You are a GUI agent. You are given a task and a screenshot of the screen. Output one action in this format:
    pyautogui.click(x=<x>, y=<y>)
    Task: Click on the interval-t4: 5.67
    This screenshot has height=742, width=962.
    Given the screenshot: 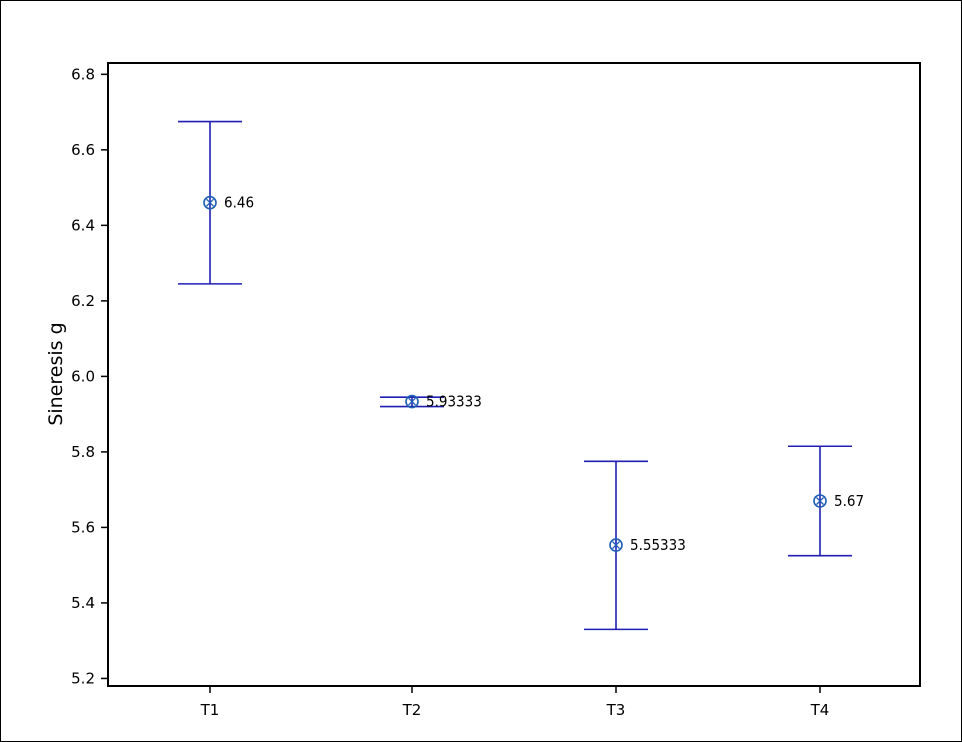 What is the action you would take?
    pyautogui.click(x=826, y=501)
    